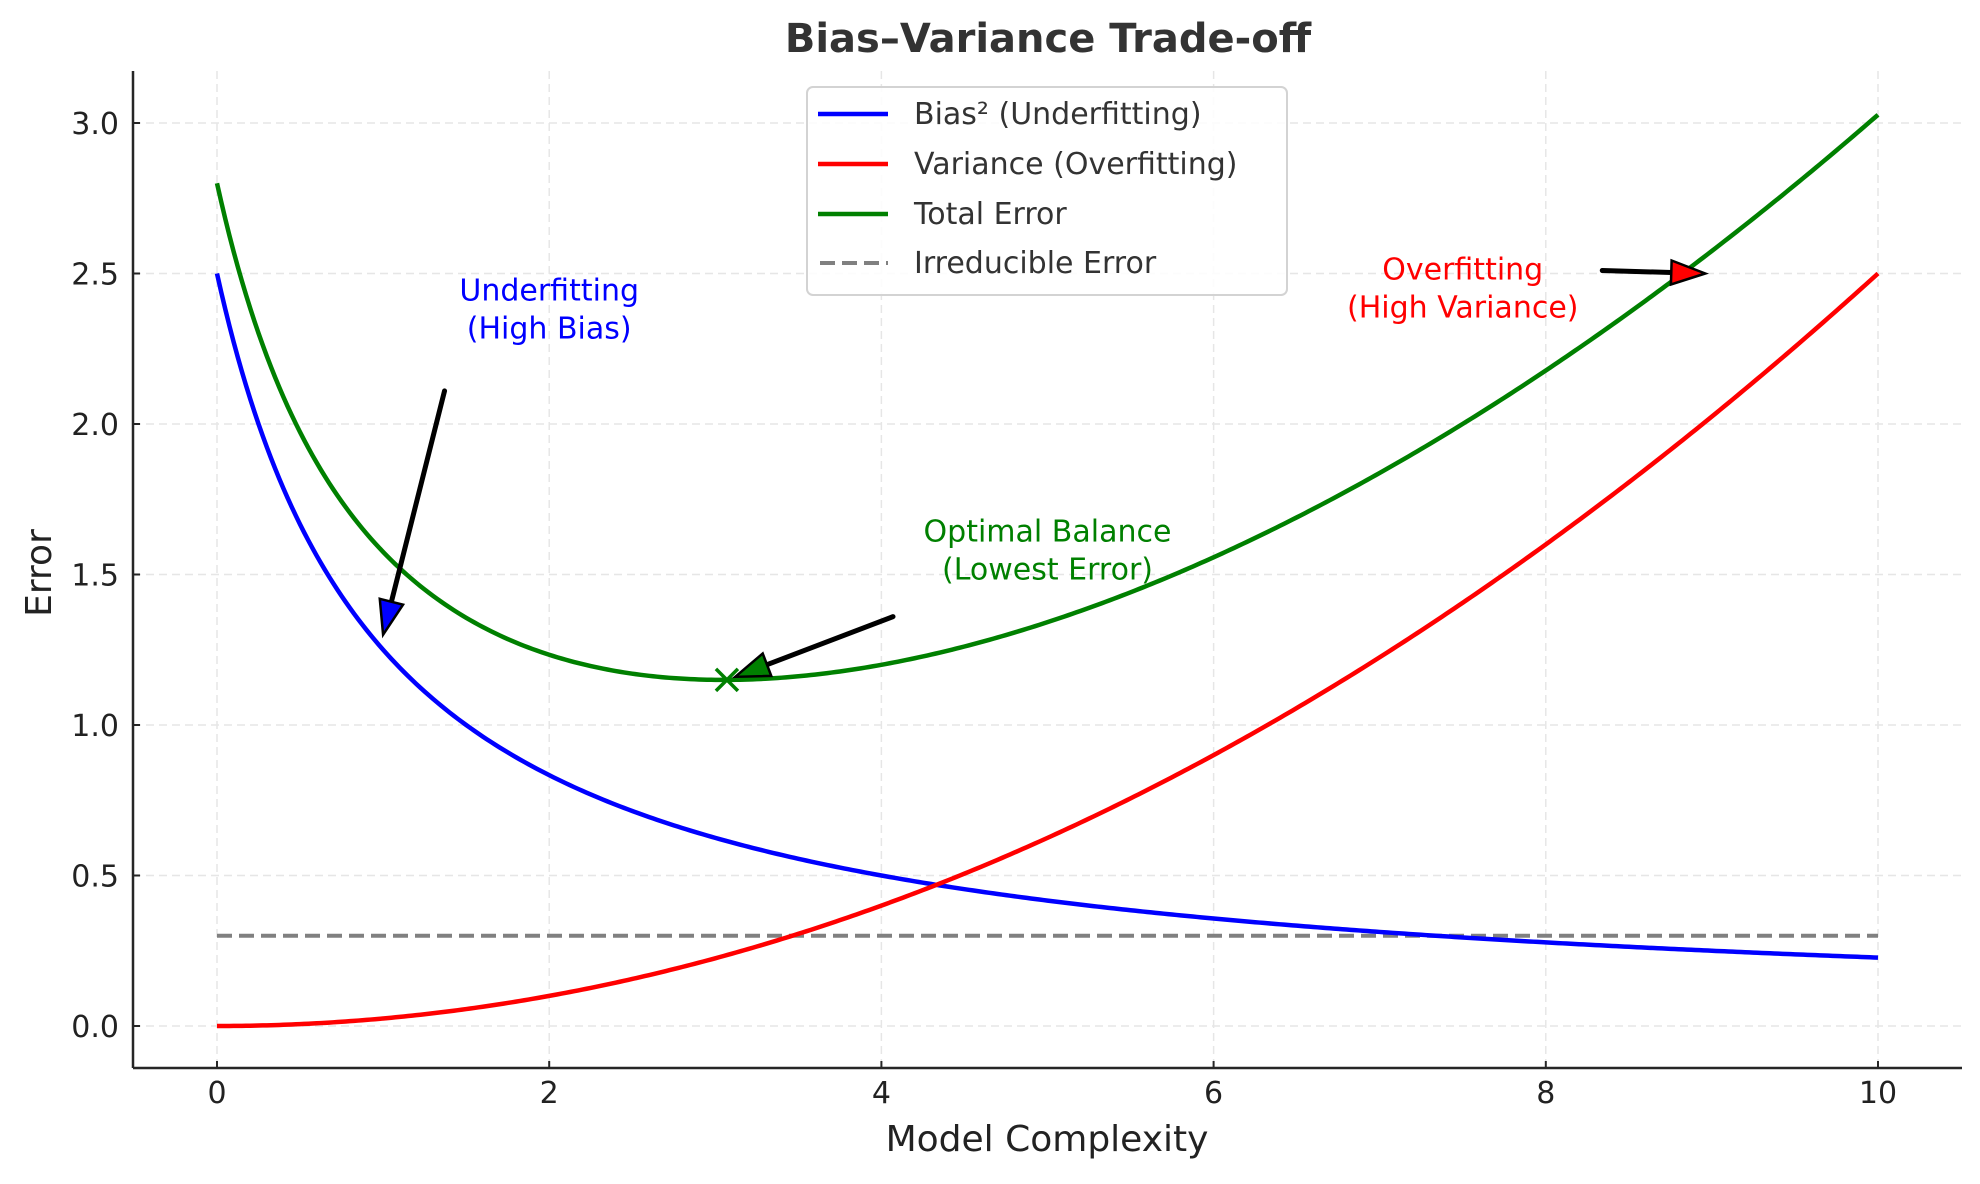 The height and width of the screenshot is (1184, 1980). Describe the element at coordinates (1048, 531) in the screenshot. I see `annotation-text: Optimal Balance` at that location.